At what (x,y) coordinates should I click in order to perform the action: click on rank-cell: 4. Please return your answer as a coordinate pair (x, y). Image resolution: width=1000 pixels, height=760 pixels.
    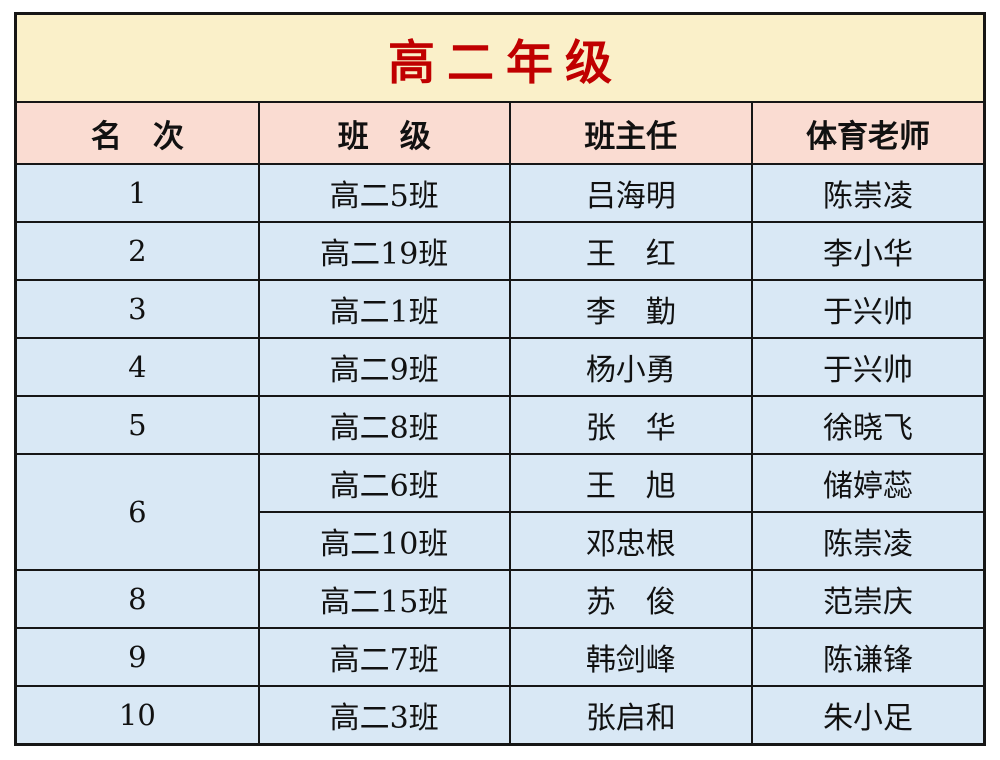
    Looking at the image, I should click on (137, 366).